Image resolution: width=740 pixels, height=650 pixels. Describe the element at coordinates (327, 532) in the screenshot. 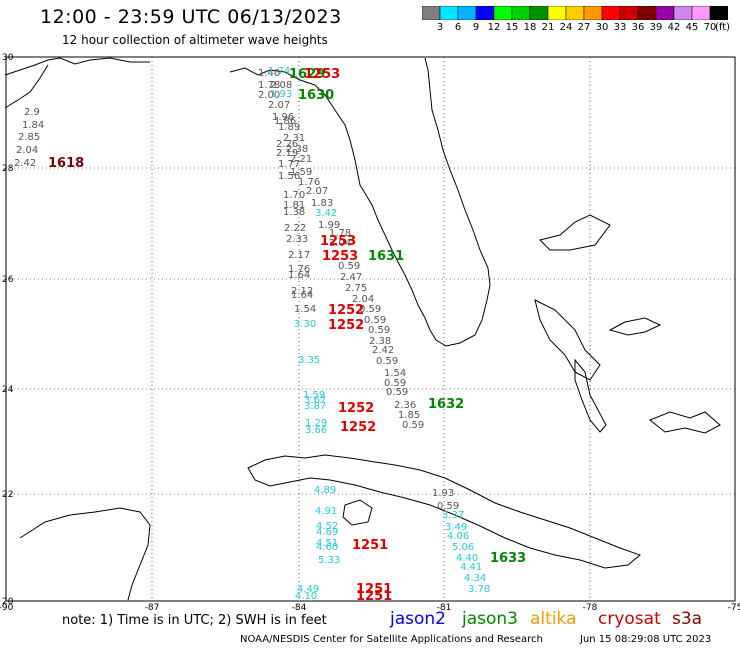

I see `swh-value: 4.69` at that location.